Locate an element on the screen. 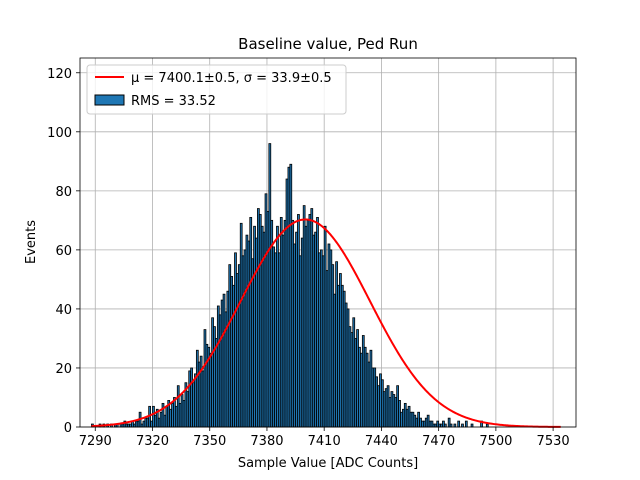  x-tick-label: 7500 is located at coordinates (495, 441).